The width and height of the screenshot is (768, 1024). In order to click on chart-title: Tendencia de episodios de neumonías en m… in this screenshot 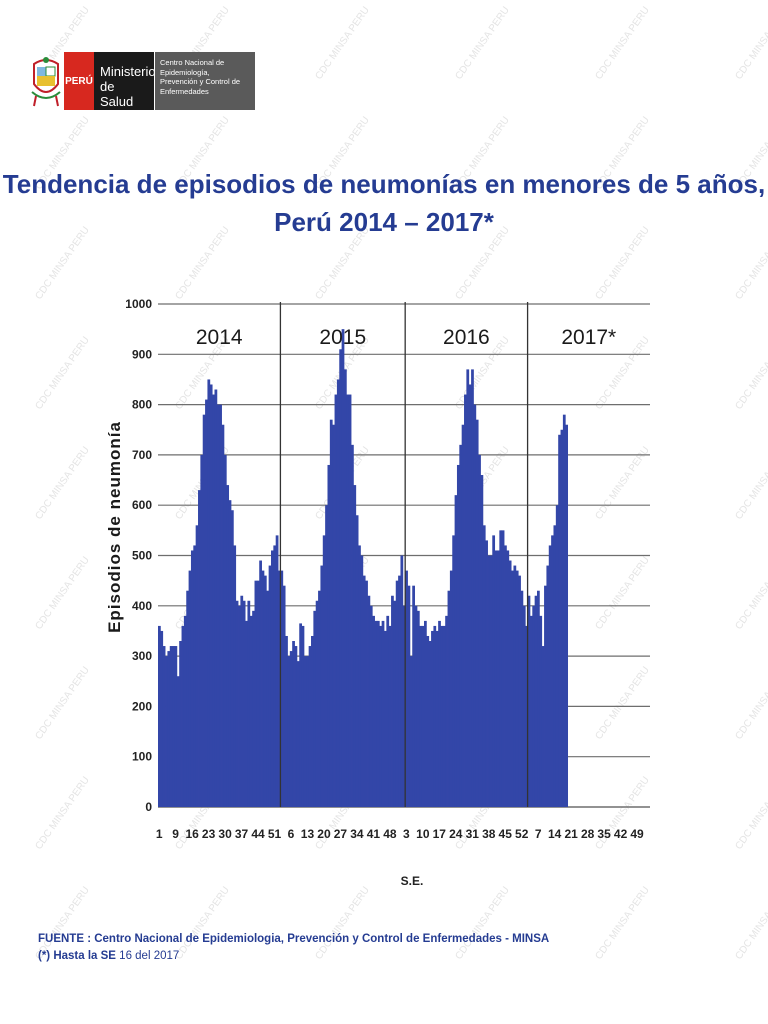, I will do `click(384, 203)`.